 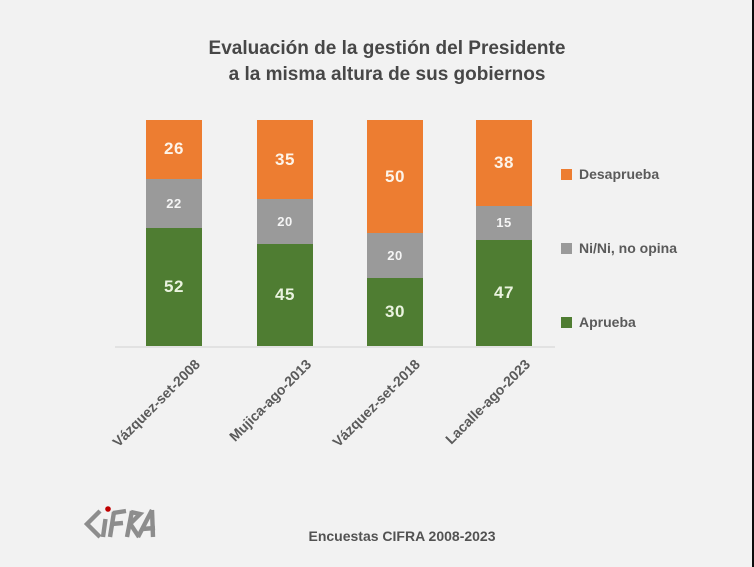 I want to click on bar-segment: 22, so click(x=174, y=203).